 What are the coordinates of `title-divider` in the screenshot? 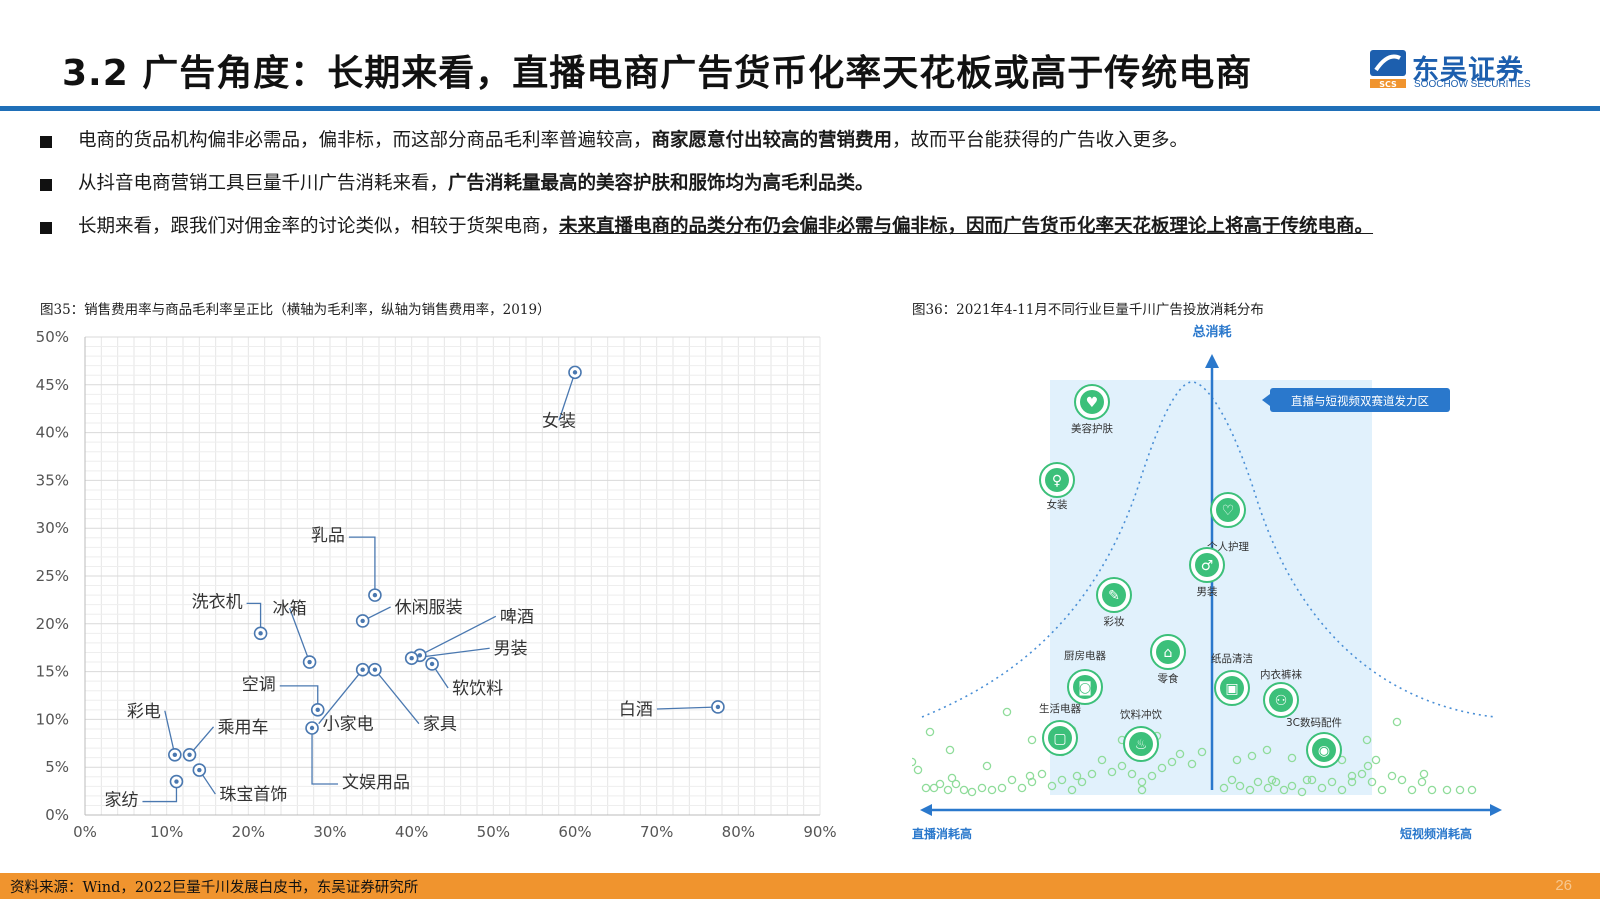 It's located at (800, 108).